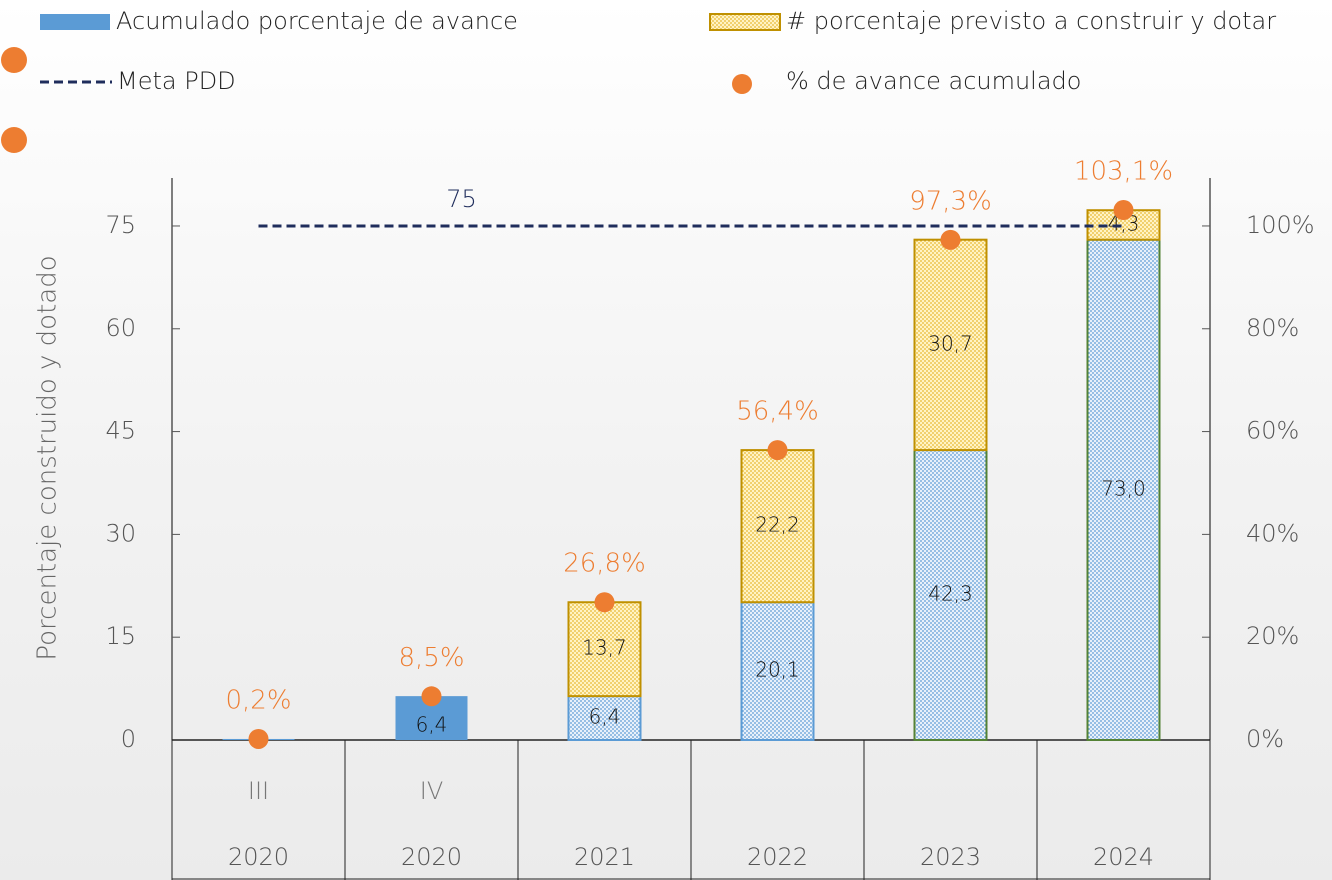 The width and height of the screenshot is (1332, 880). What do you see at coordinates (48, 457) in the screenshot?
I see `y-axis-label: Porcentaje construido y dotado` at bounding box center [48, 457].